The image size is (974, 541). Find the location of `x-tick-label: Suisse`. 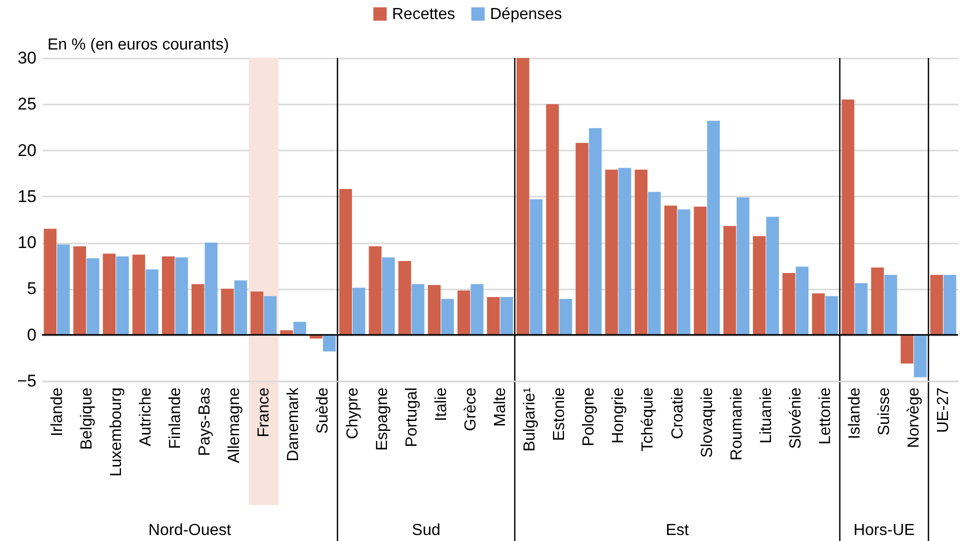

x-tick-label: Suisse is located at coordinates (885, 411).